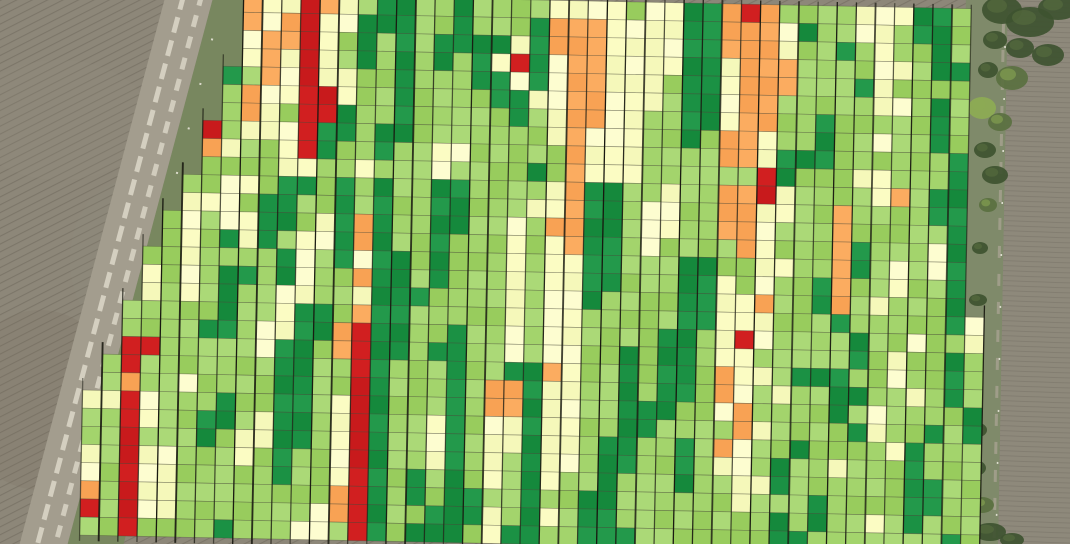 The width and height of the screenshot is (1070, 544). Describe the element at coordinates (978, 246) in the screenshot. I see `tree-canopy-highlight` at that location.